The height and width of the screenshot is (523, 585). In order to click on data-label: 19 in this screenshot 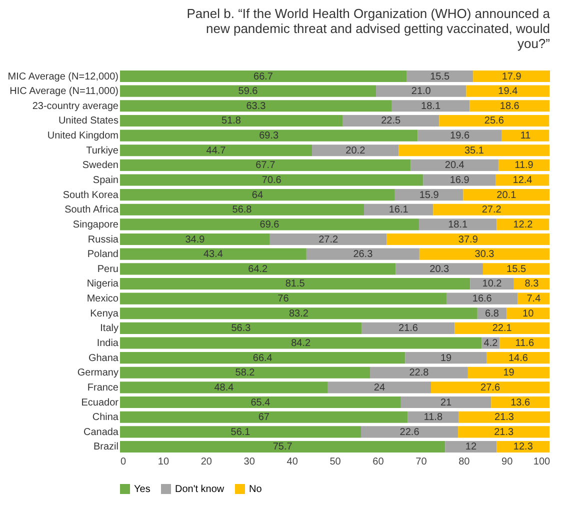, I will do `click(509, 373)`.